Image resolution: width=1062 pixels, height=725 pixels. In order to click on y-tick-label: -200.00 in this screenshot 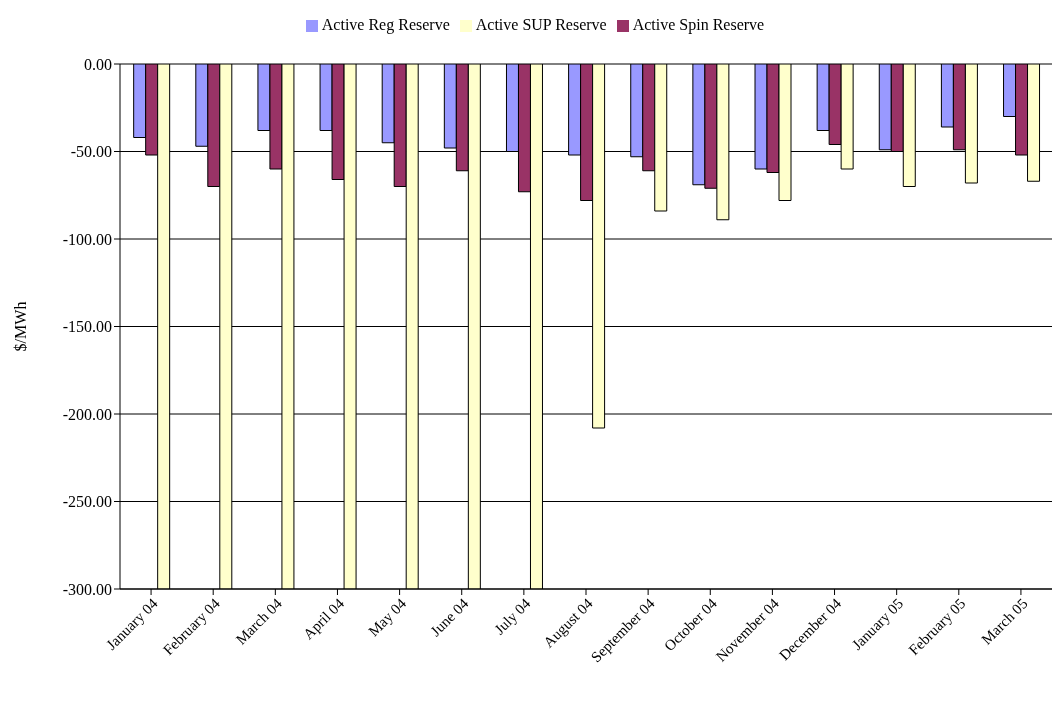, I will do `click(87, 414)`.